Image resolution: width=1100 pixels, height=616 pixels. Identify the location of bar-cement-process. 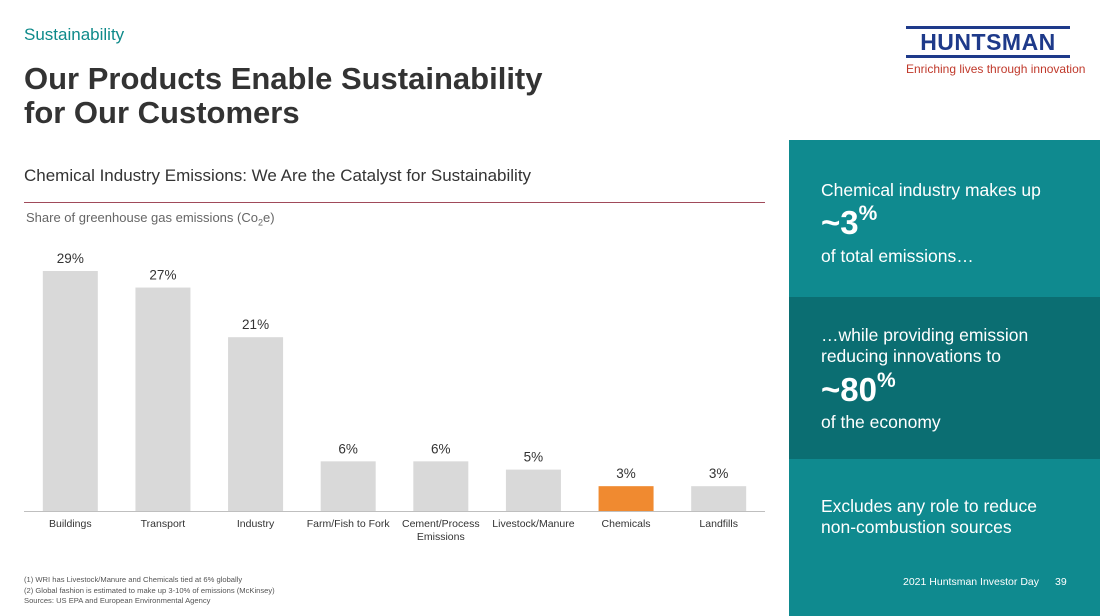
(441, 486).